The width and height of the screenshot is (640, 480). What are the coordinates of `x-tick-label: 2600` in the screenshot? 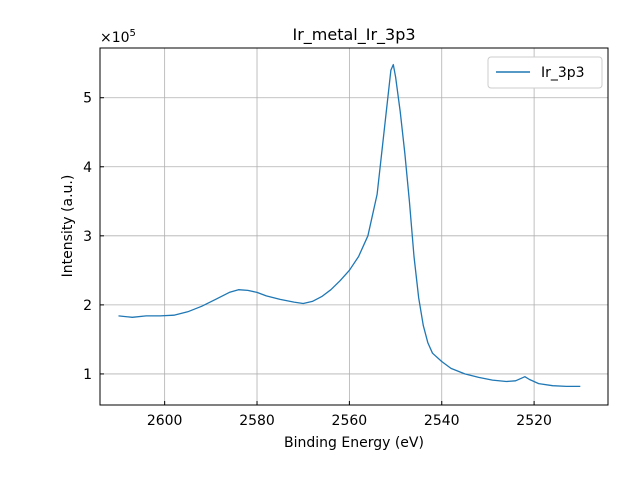 It's located at (165, 421).